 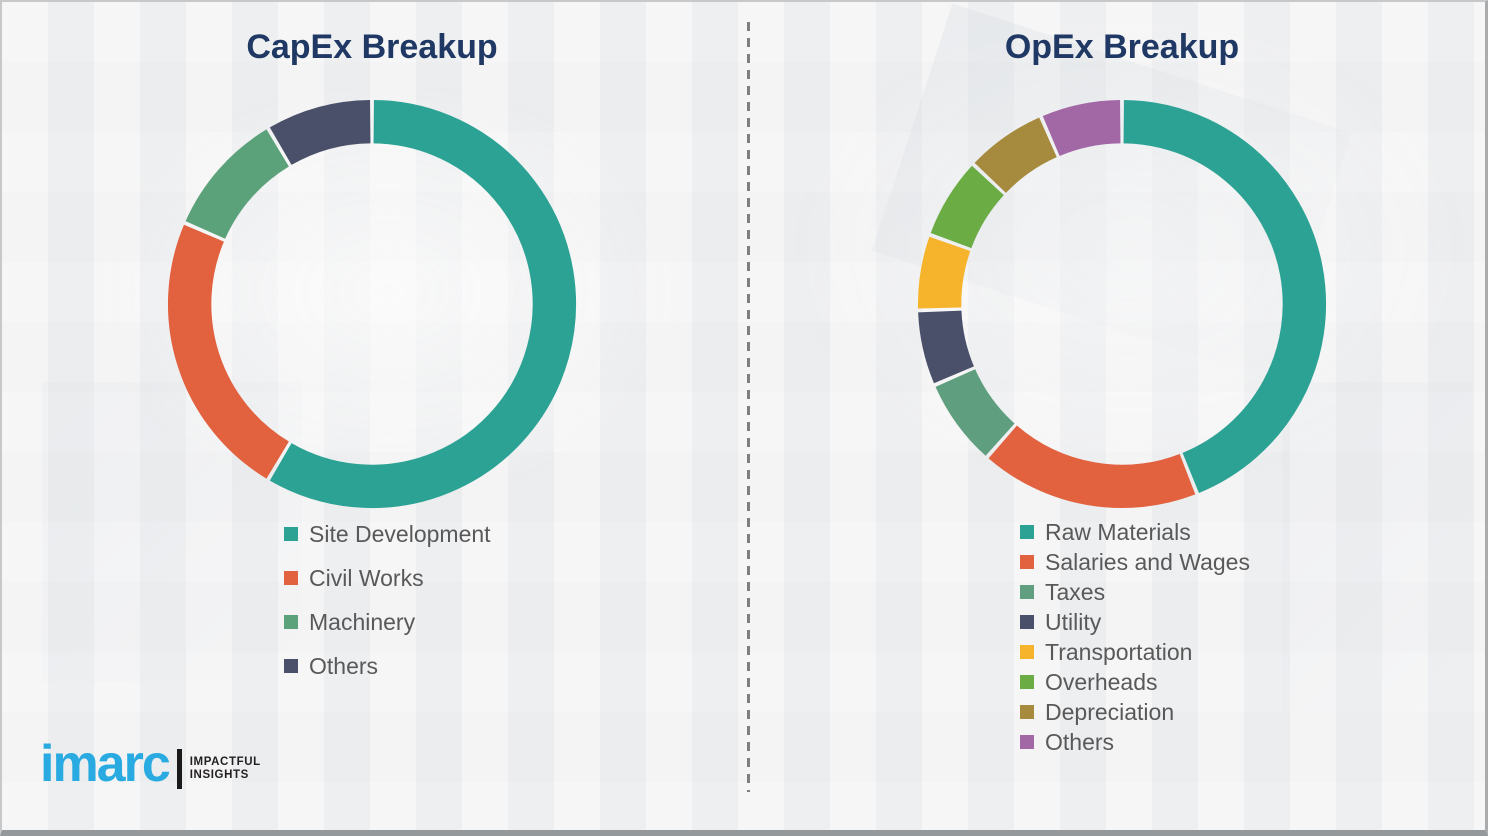 I want to click on legend-item-overheads: Overheads, so click(x=1135, y=682).